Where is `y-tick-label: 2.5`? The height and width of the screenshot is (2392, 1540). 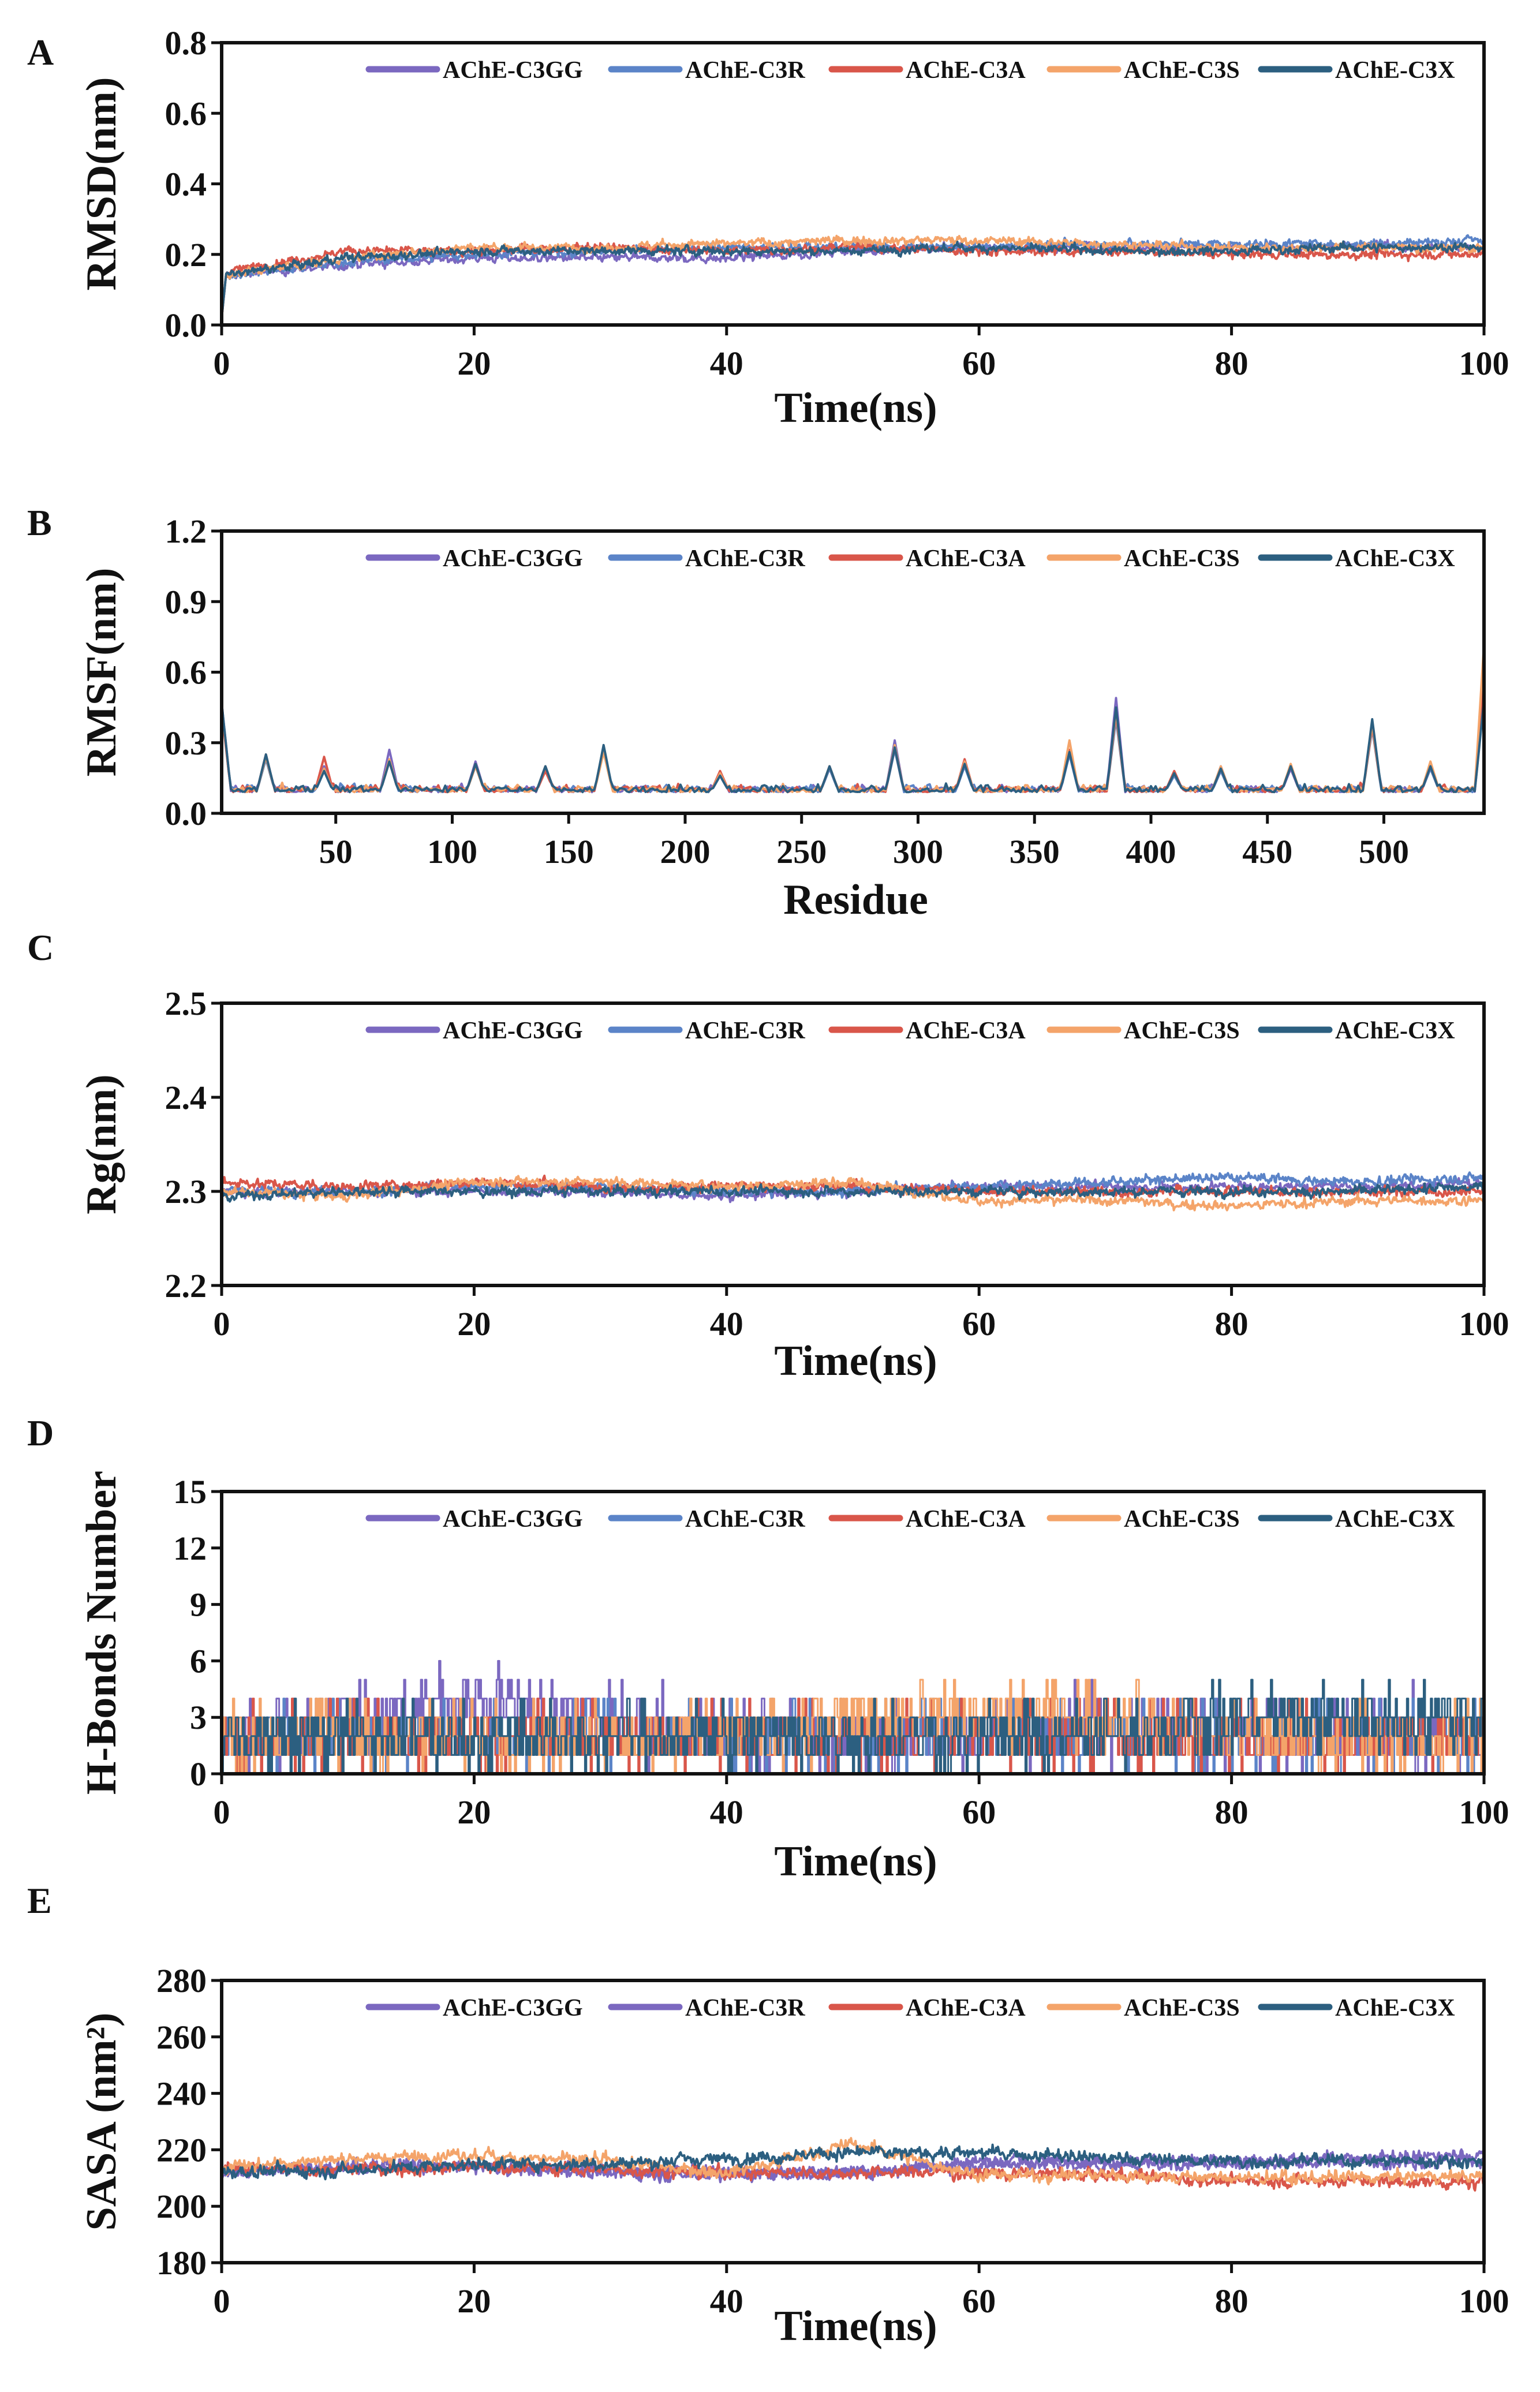 y-tick-label: 2.5 is located at coordinates (186, 1003).